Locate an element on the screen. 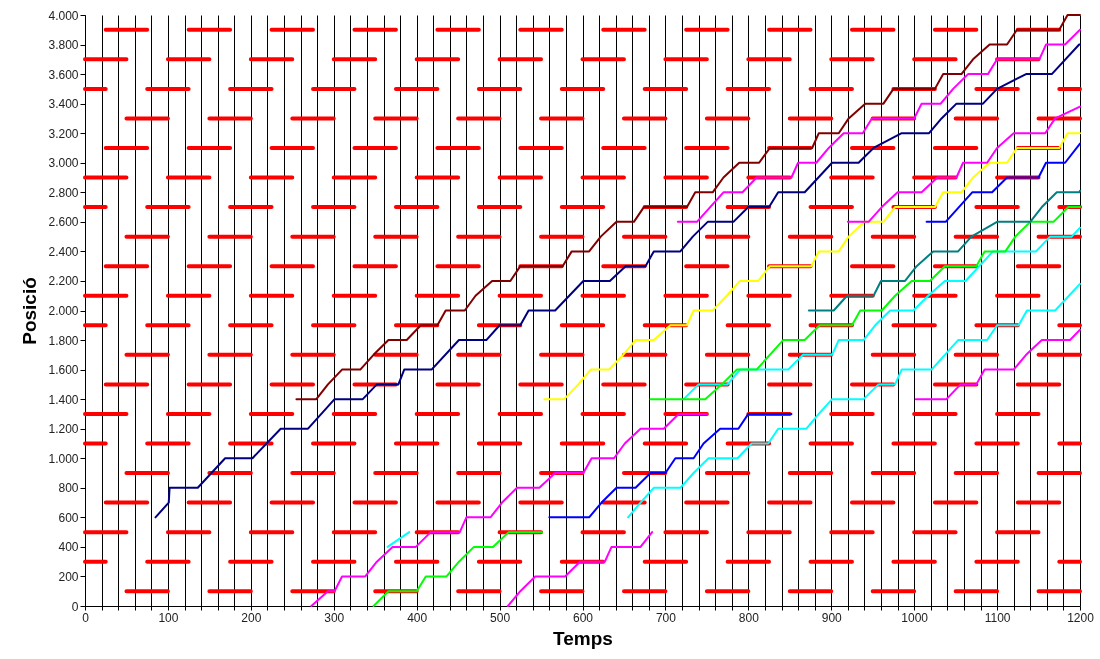  y-tick-label: 800 is located at coordinates (68, 488).